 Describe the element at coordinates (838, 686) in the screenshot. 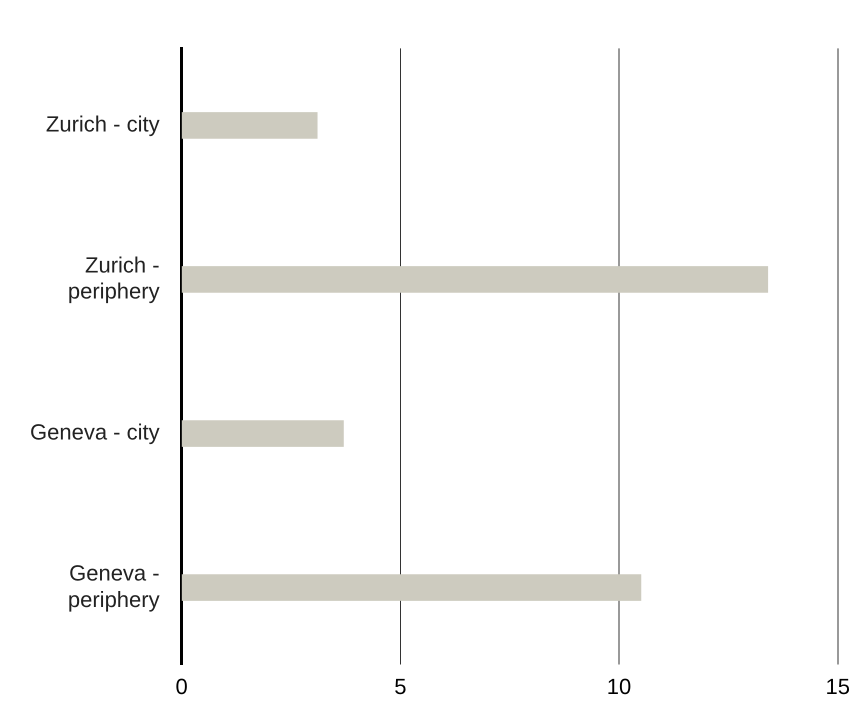

I see `x-tick-label: 15` at that location.